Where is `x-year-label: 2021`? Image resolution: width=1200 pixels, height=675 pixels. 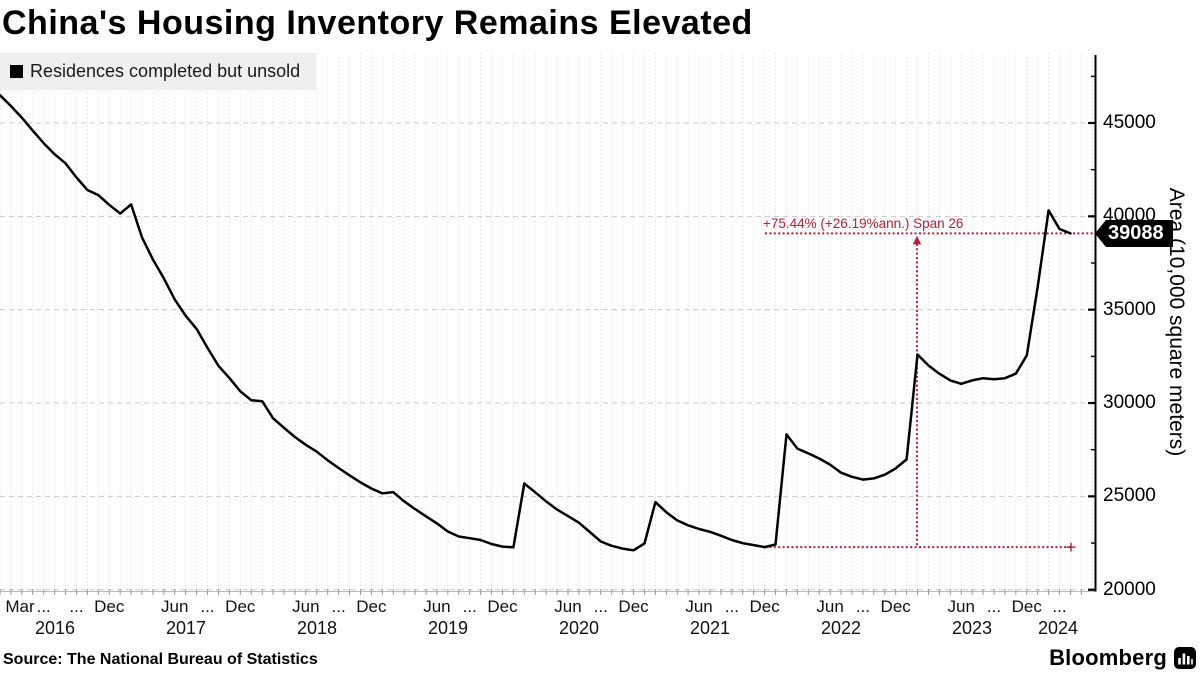
x-year-label: 2021 is located at coordinates (710, 628).